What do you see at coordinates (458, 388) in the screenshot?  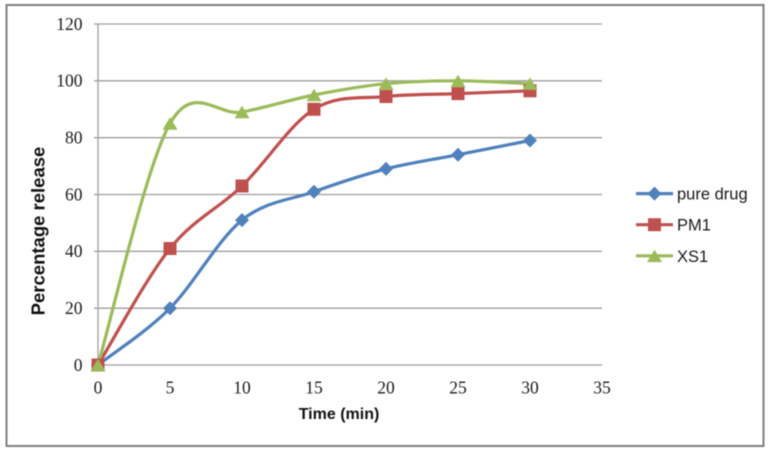 I see `svg-text: 25` at bounding box center [458, 388].